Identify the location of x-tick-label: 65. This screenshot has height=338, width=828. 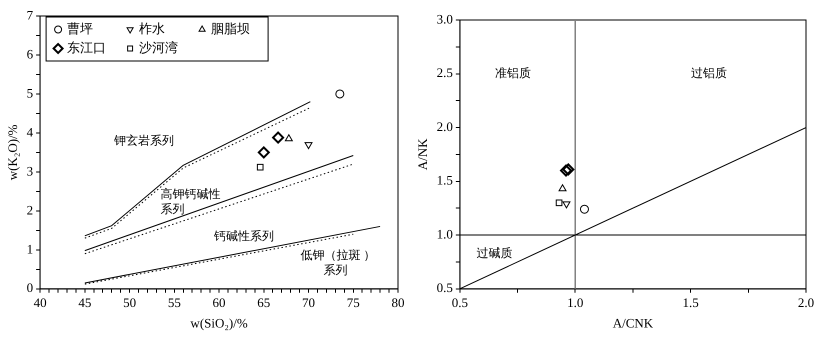
(263, 302).